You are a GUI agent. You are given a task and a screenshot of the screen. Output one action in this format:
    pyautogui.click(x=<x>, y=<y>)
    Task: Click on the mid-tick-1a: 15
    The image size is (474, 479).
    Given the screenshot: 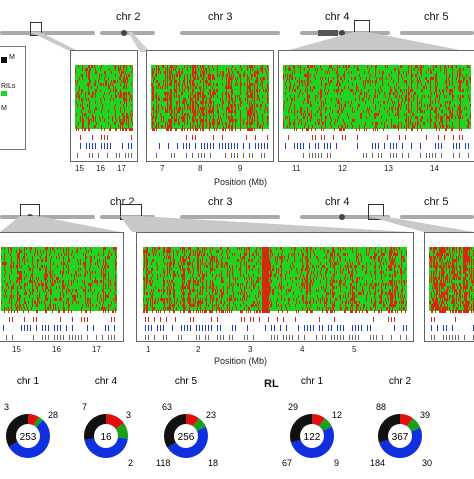 What is the action you would take?
    pyautogui.click(x=16, y=349)
    